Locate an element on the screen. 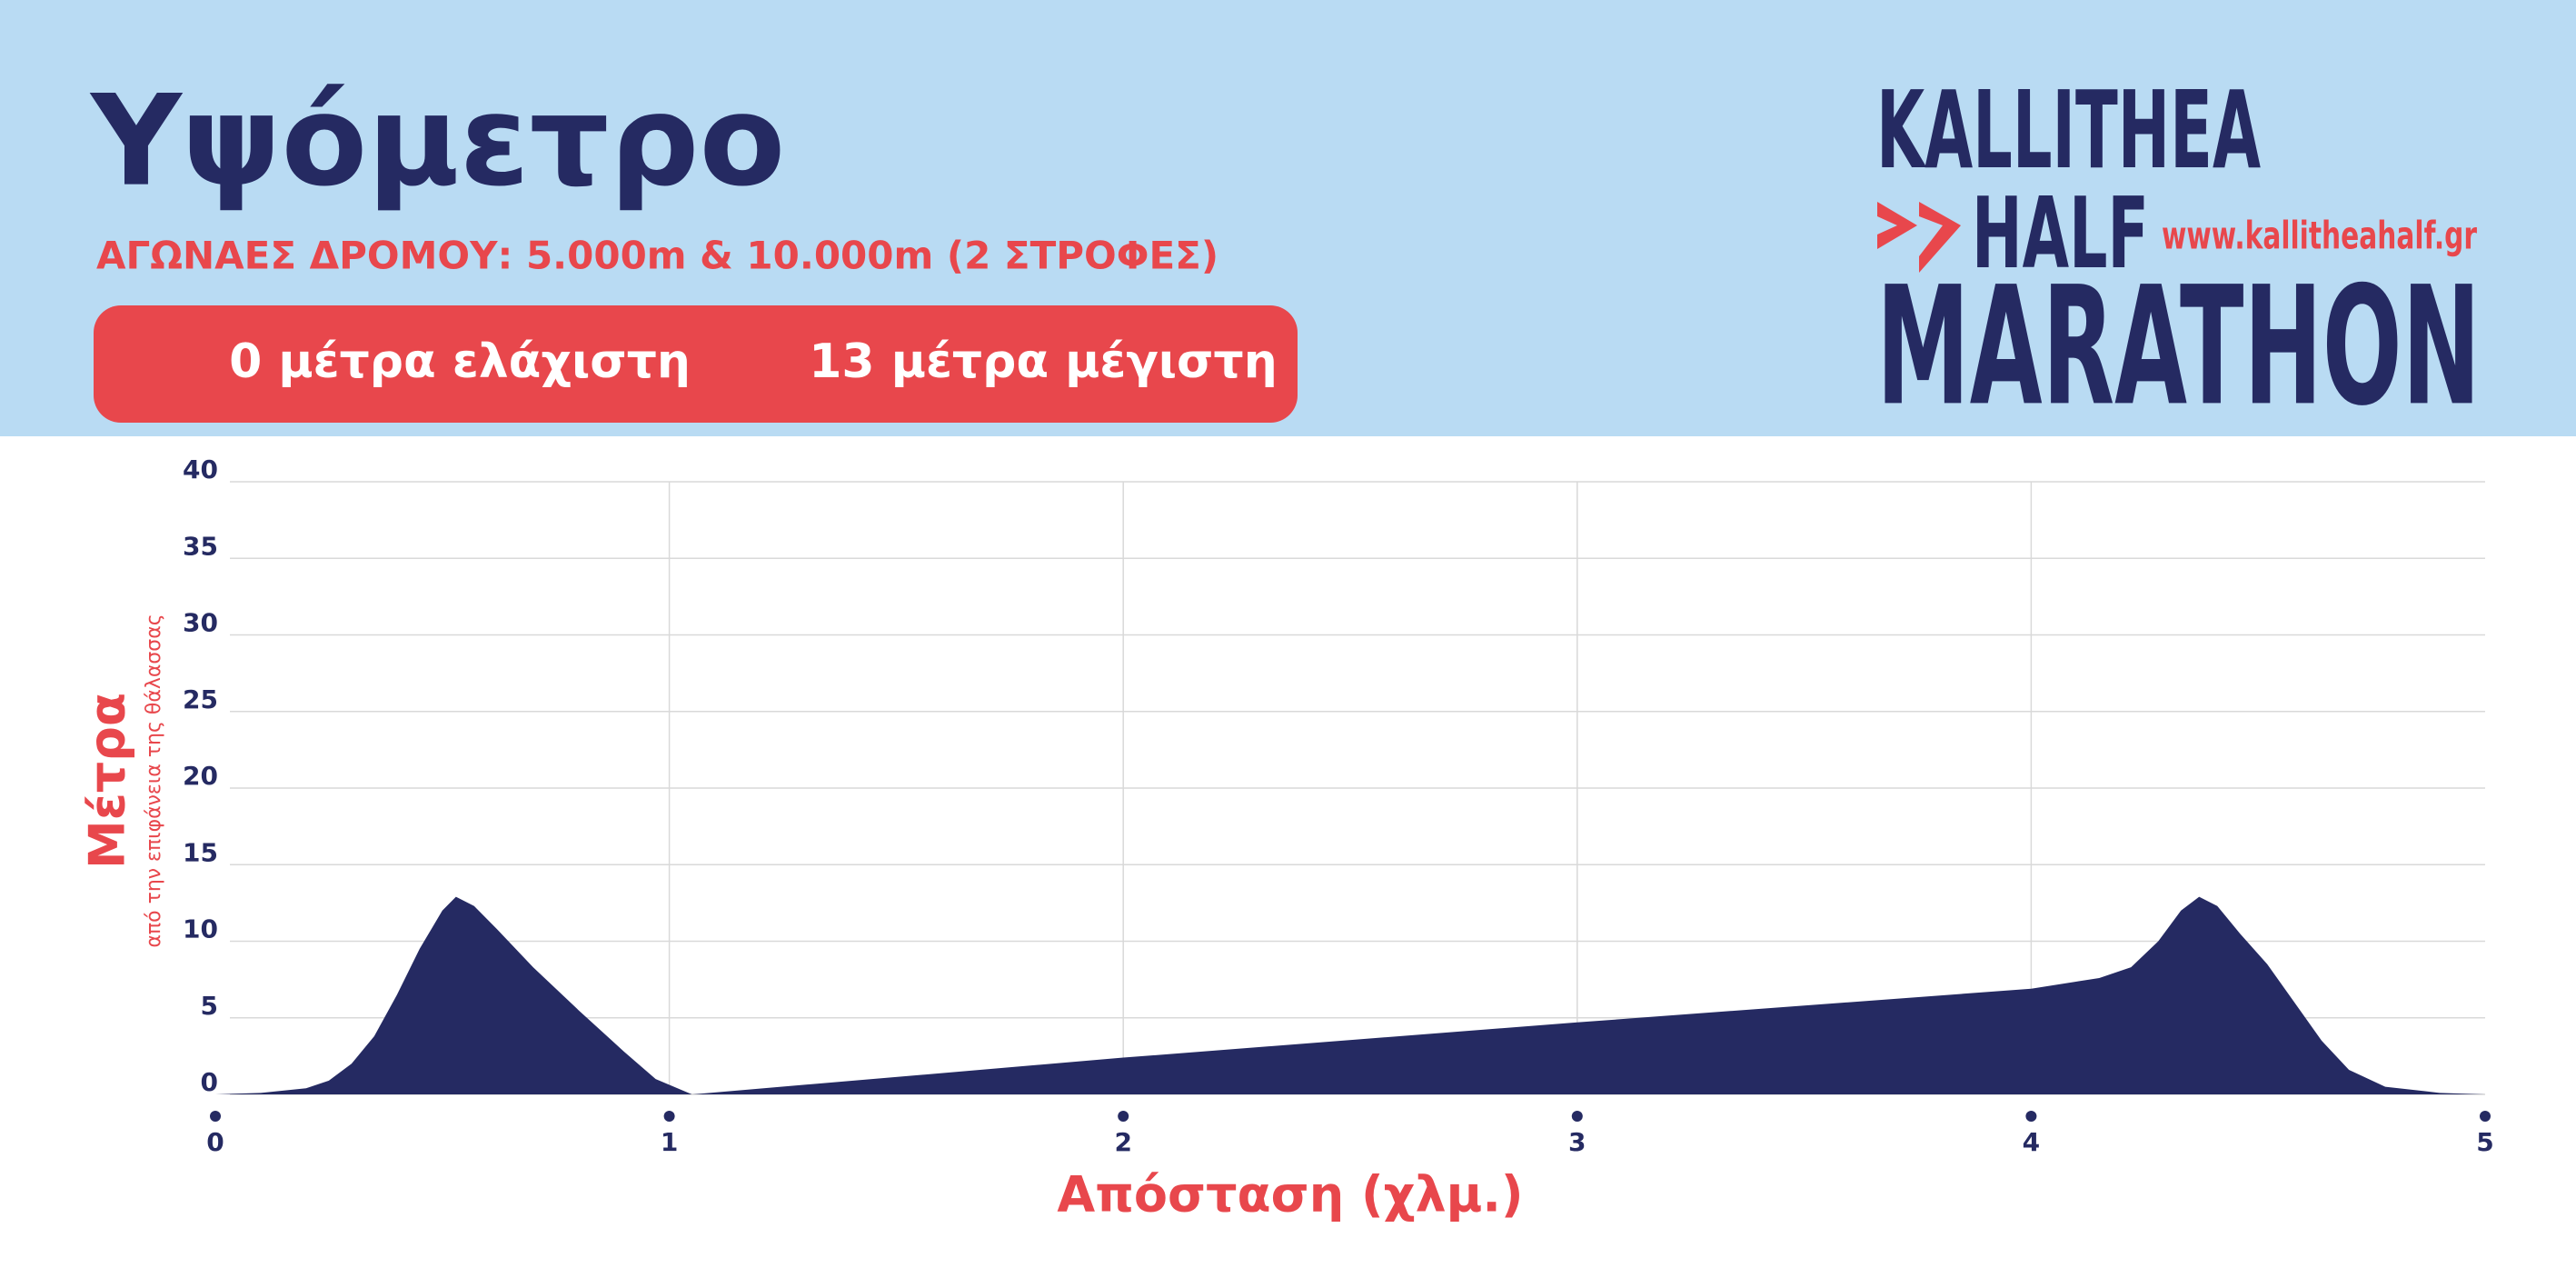 Image resolution: width=2576 pixels, height=1288 pixels. logo-line2: HALF is located at coordinates (2061, 234).